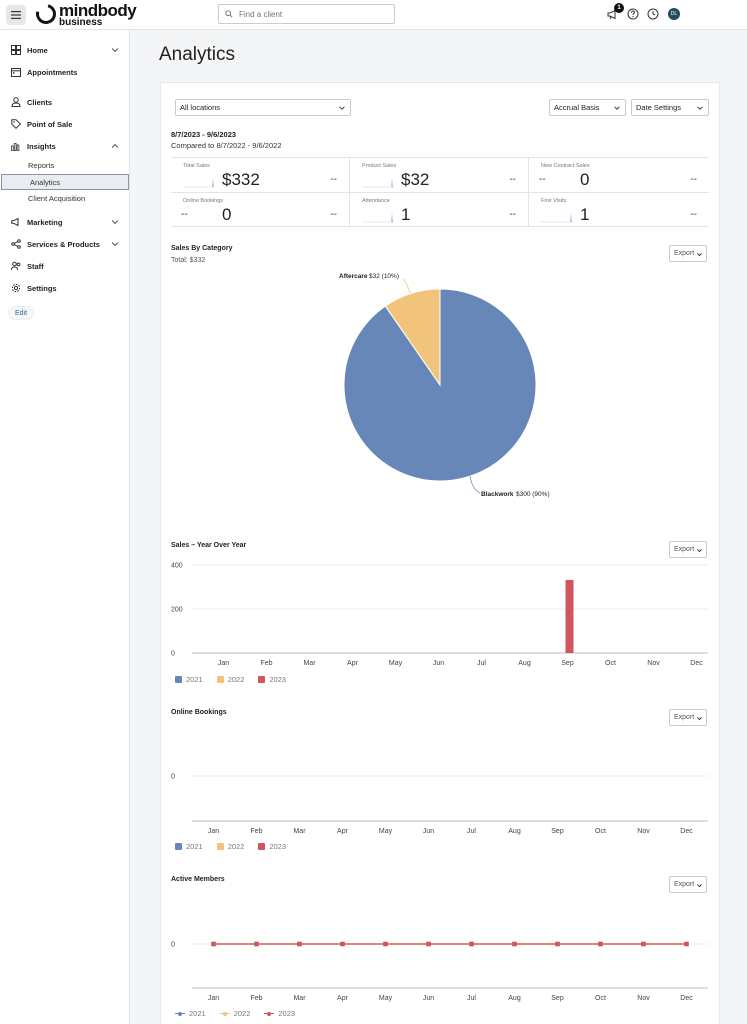 The height and width of the screenshot is (1024, 747). What do you see at coordinates (65, 266) in the screenshot?
I see `sidebar-item-staff: Staff` at bounding box center [65, 266].